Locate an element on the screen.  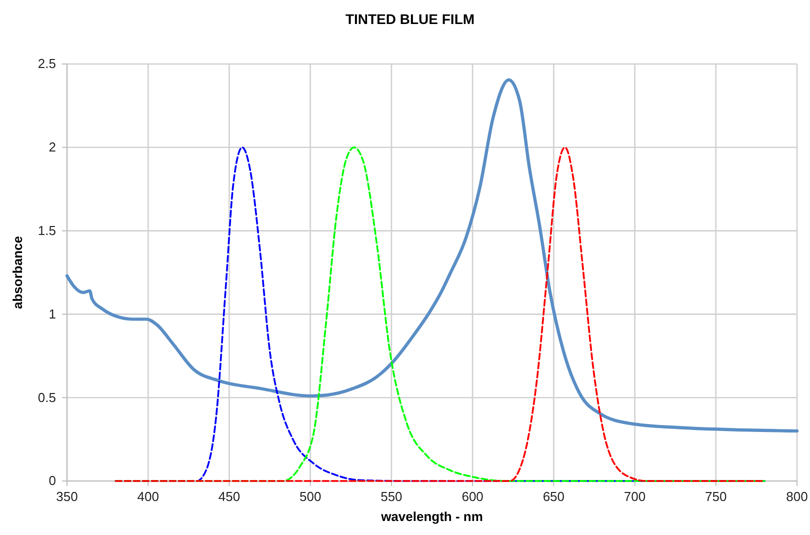
x-tick-label: 350 is located at coordinates (67, 496).